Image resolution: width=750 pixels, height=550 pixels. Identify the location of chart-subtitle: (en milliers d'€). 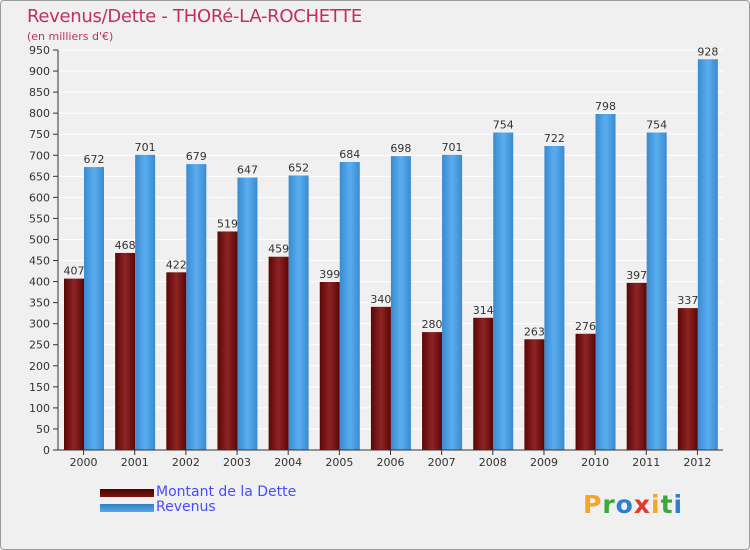
(70, 36).